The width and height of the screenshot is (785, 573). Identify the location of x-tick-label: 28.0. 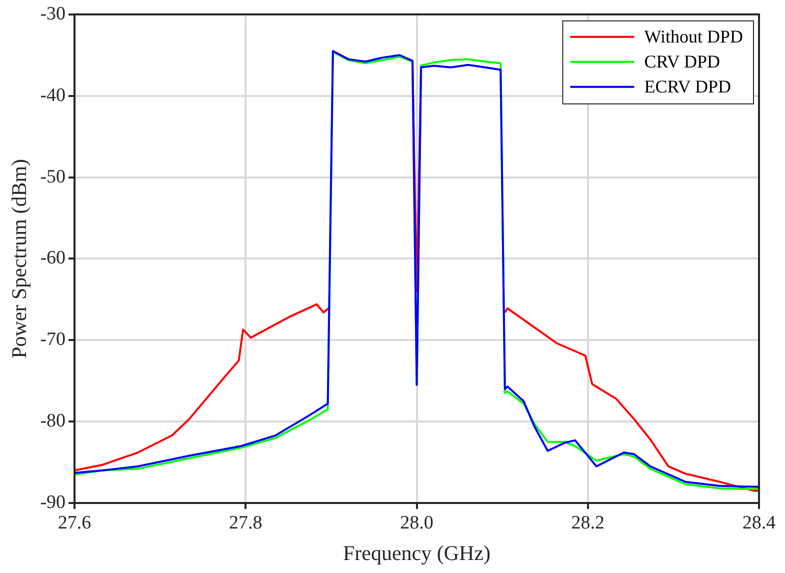
(417, 523).